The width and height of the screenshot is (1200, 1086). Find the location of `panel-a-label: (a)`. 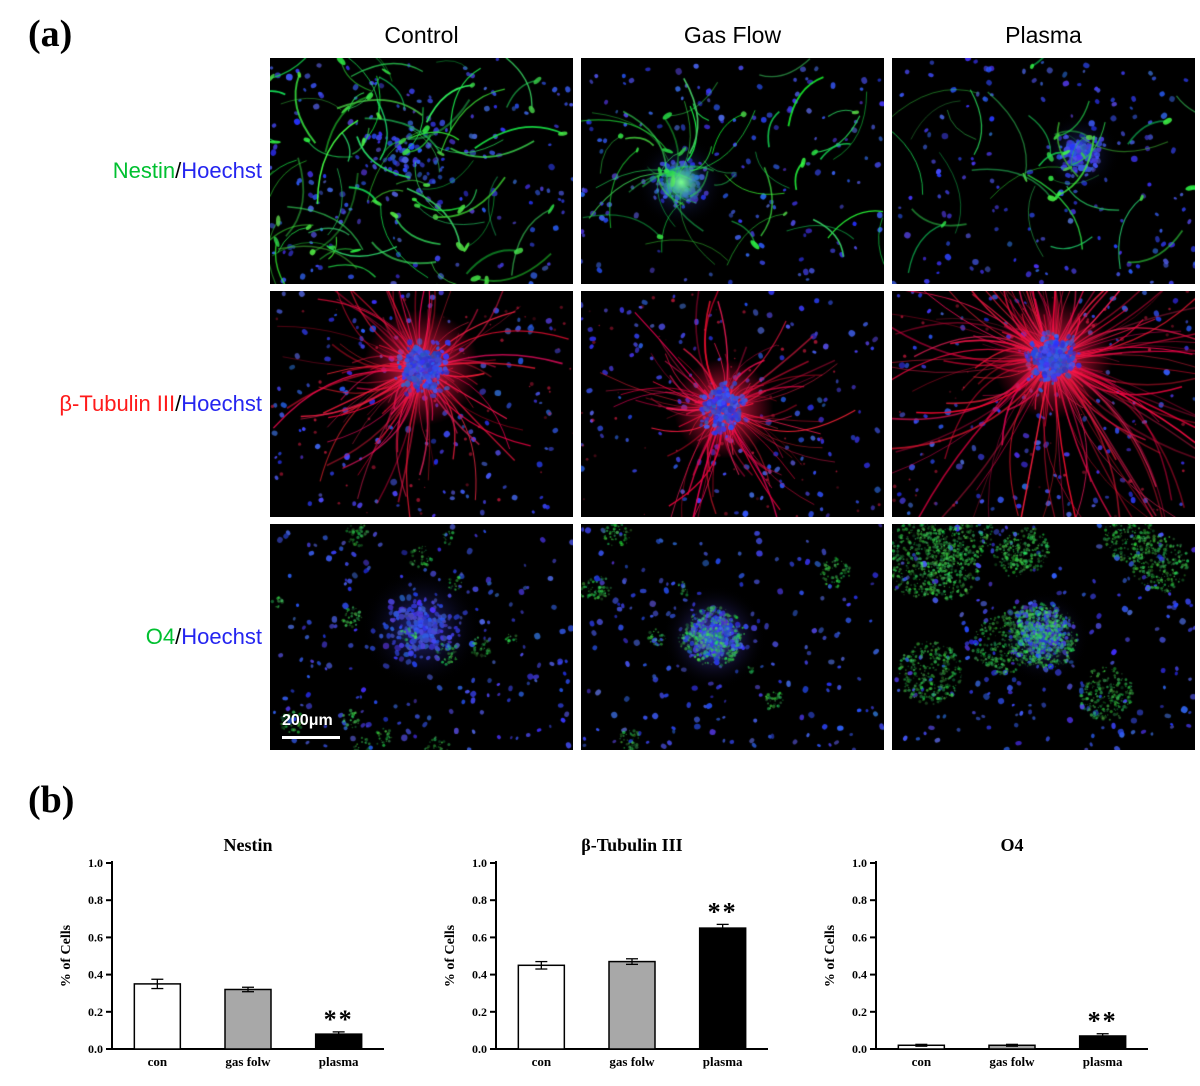

panel-a-label: (a) is located at coordinates (50, 34).